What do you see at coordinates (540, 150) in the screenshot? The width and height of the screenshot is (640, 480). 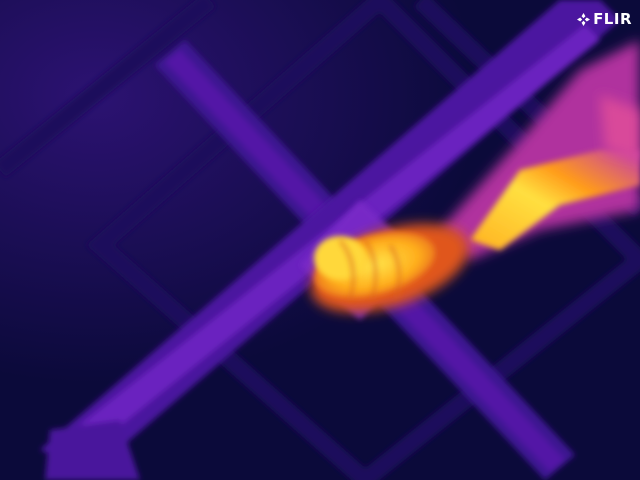 I see `arm` at bounding box center [540, 150].